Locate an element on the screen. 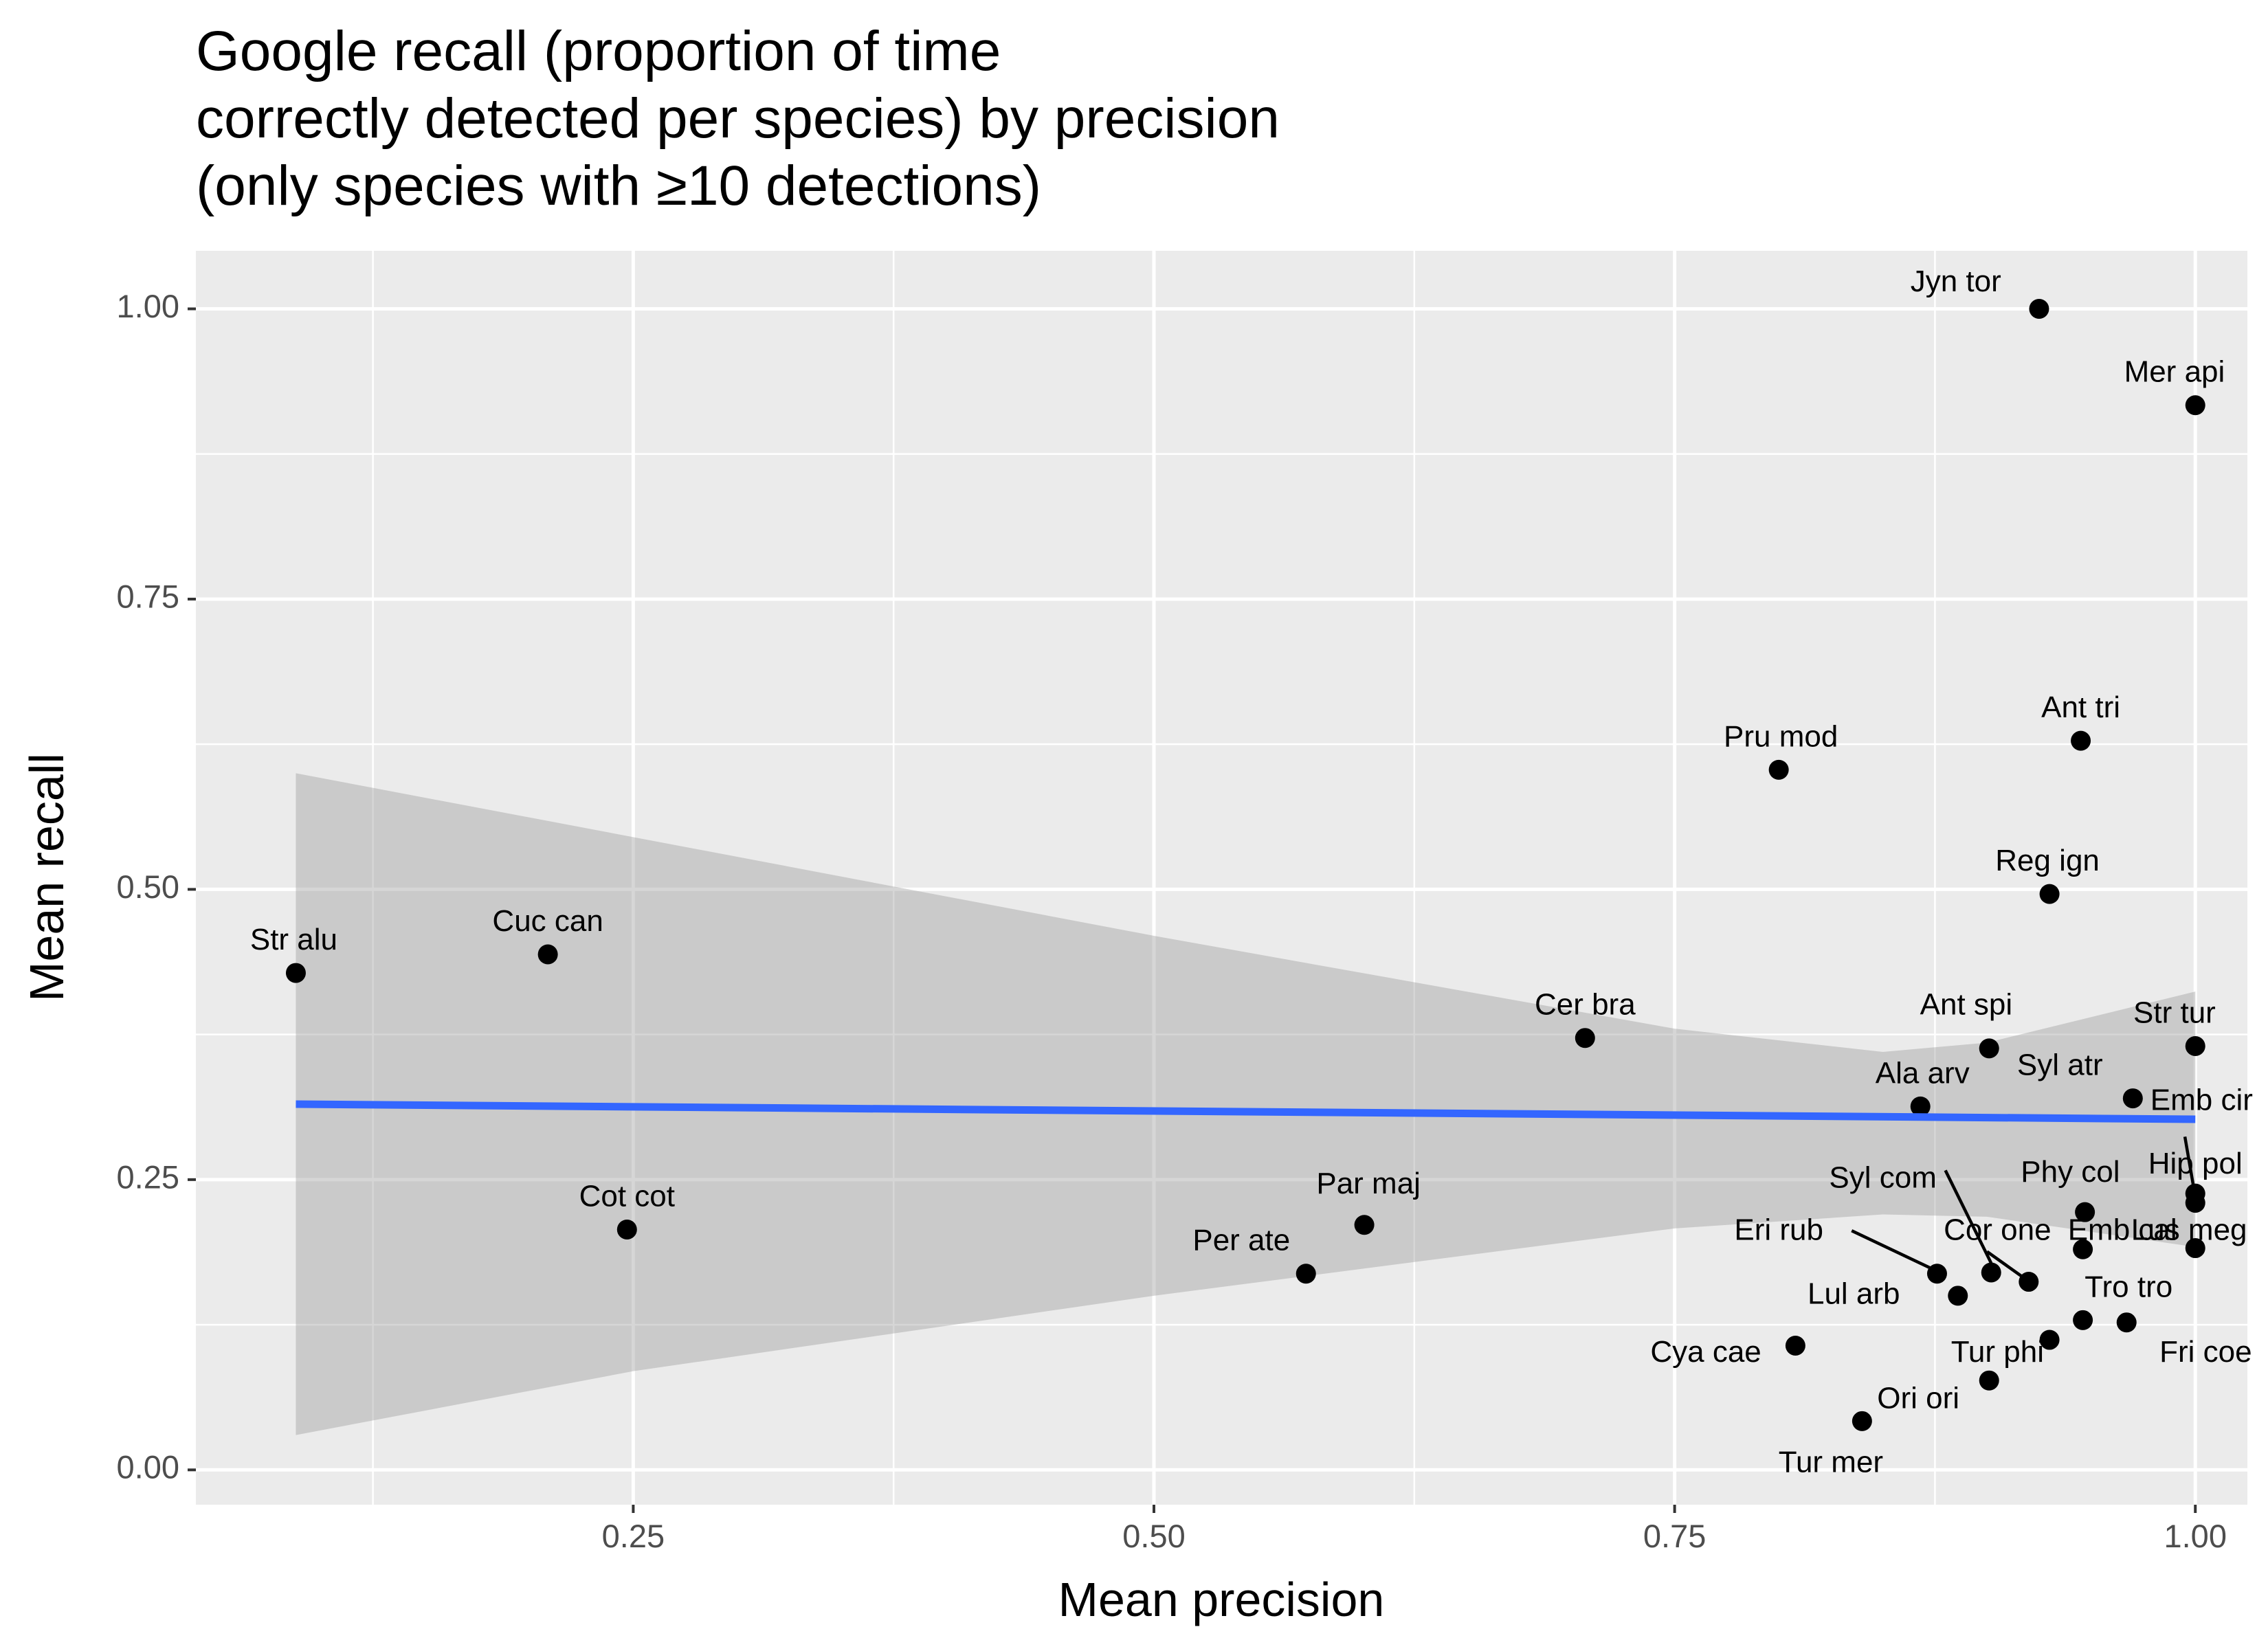 Image resolution: width=2268 pixels, height=1649 pixels. label-ant-tri: Ant tri is located at coordinates (2080, 708).